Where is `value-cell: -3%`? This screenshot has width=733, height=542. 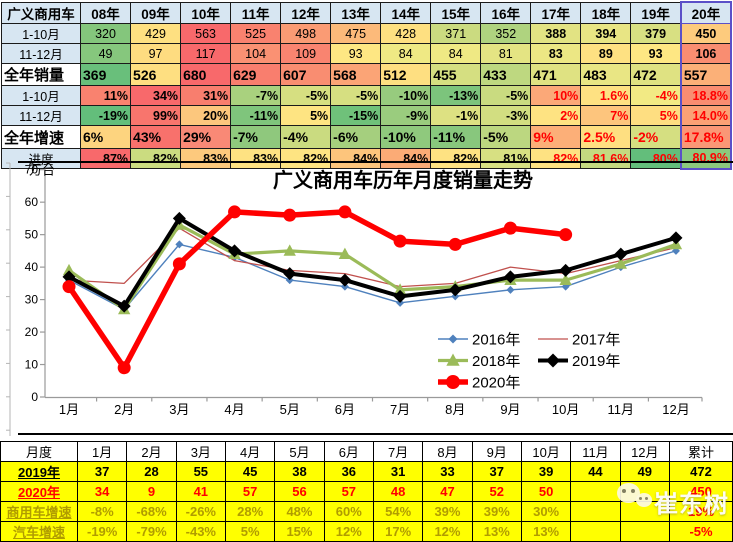 value-cell: -3% is located at coordinates (506, 115).